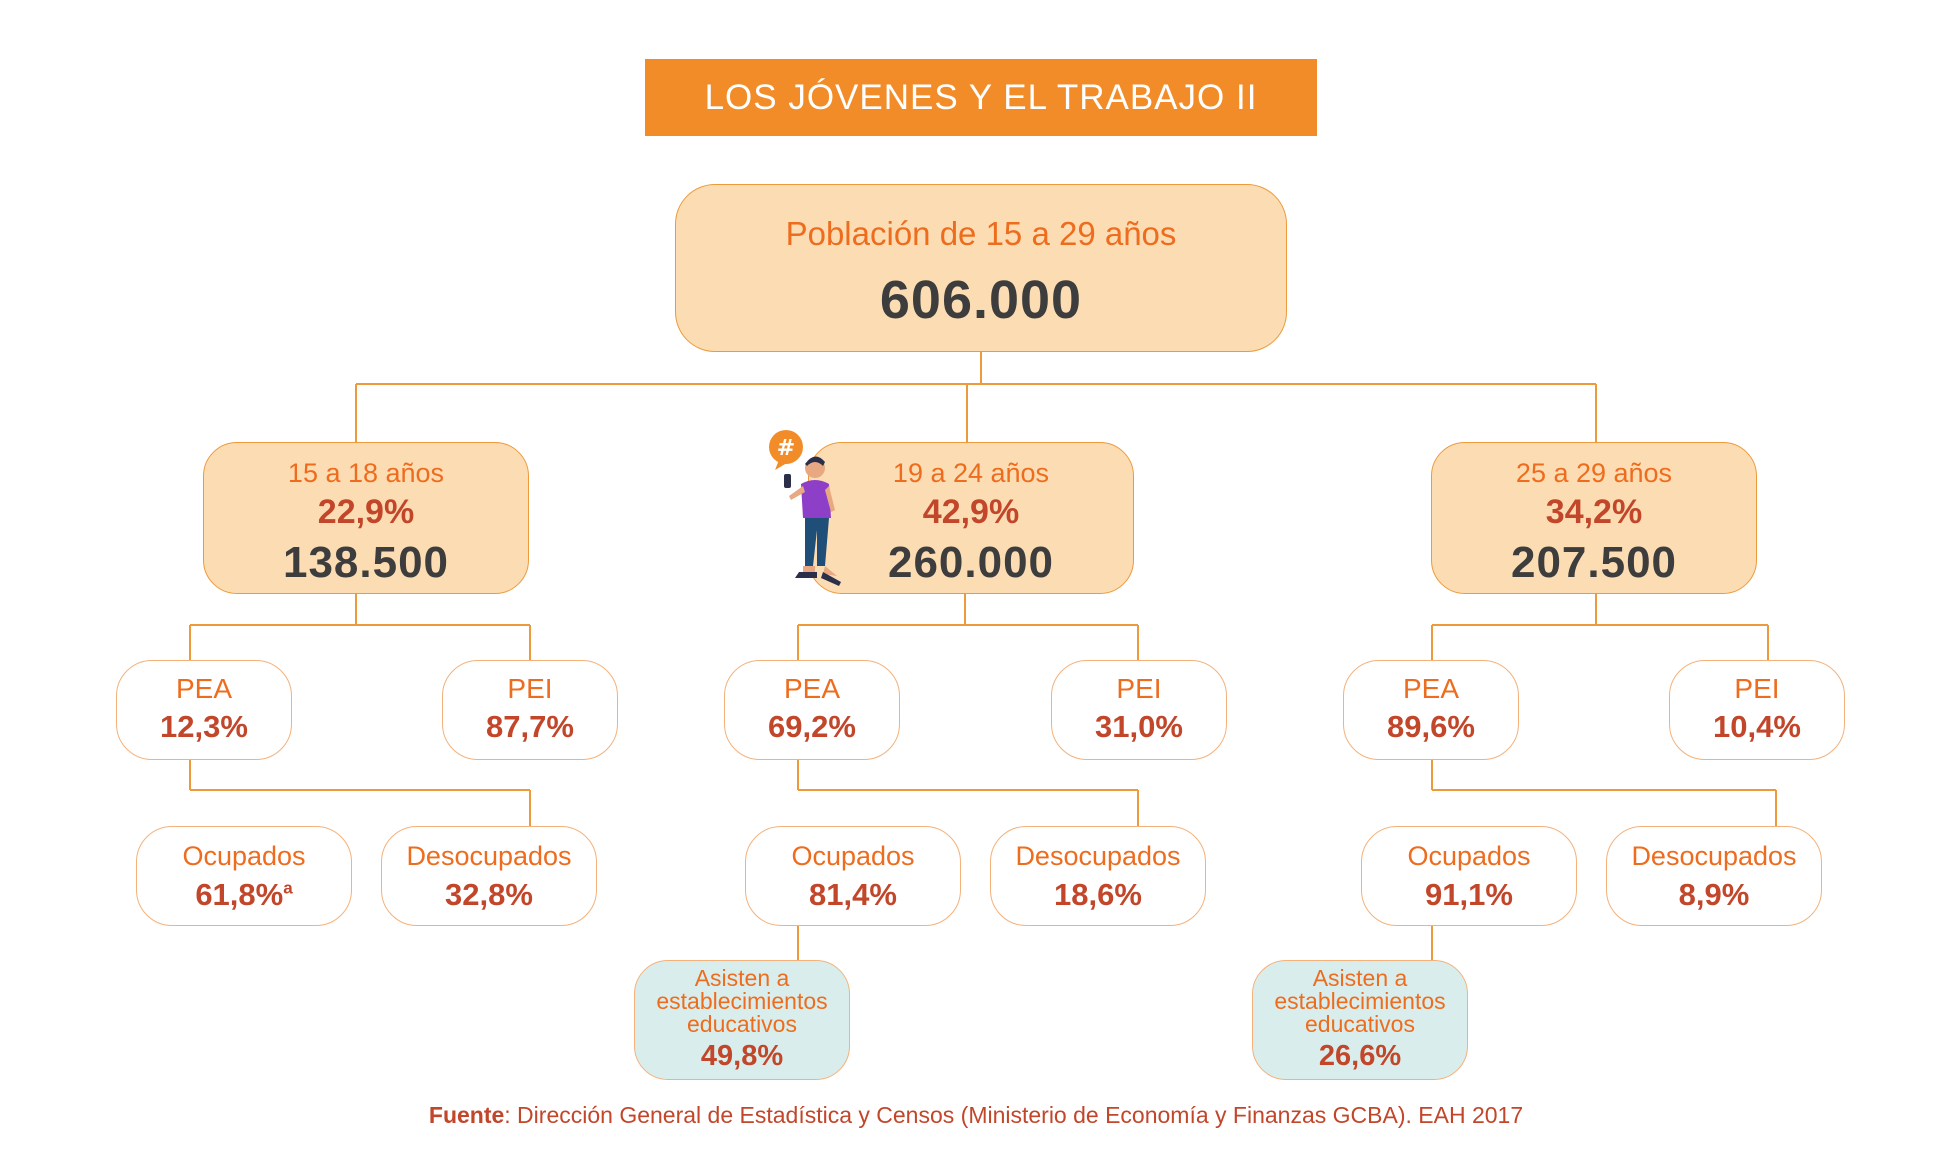 The image size is (1952, 1150). I want to click on source-label: Fuente, so click(466, 1115).